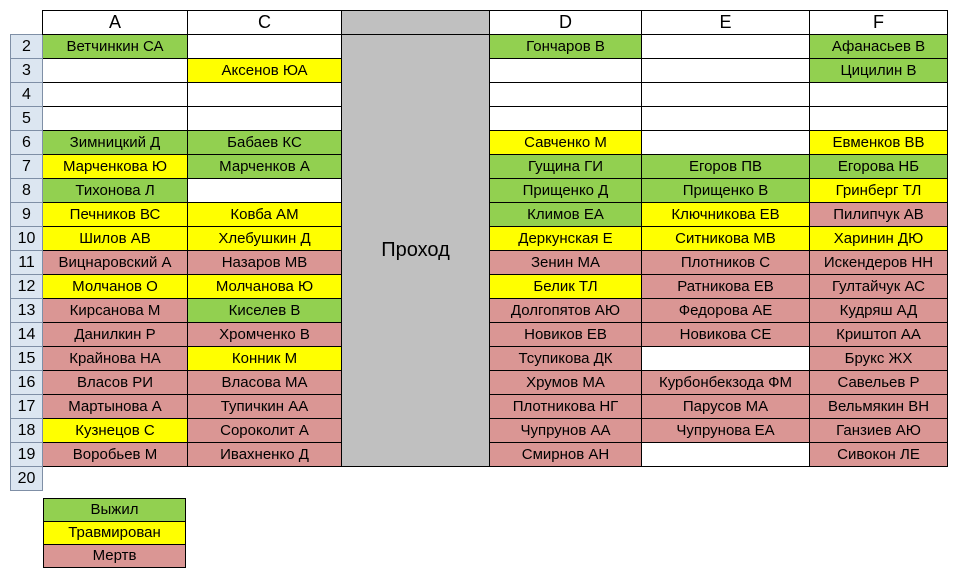 The image size is (960, 580). What do you see at coordinates (565, 262) in the screenshot?
I see `seat-cell: Зенин МА` at bounding box center [565, 262].